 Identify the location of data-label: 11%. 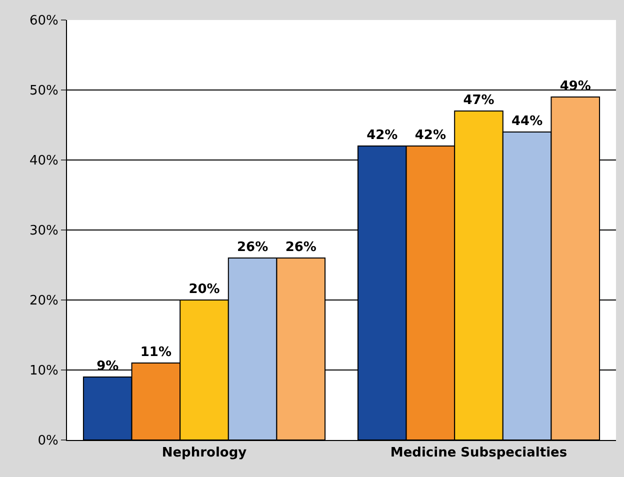
(156, 352).